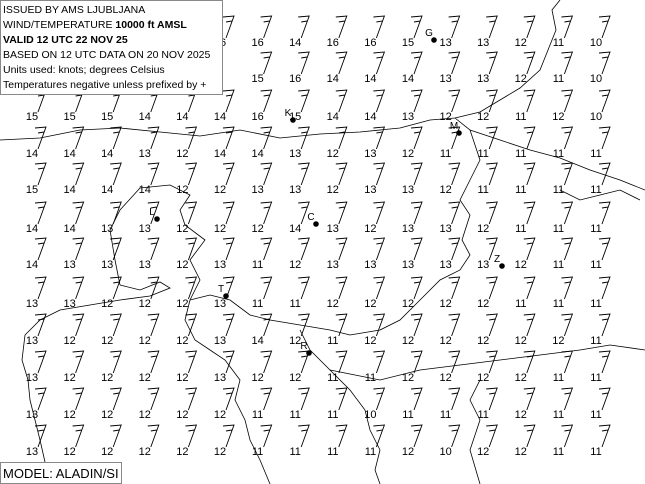  Describe the element at coordinates (549, 154) in the screenshot. I see `border` at that location.